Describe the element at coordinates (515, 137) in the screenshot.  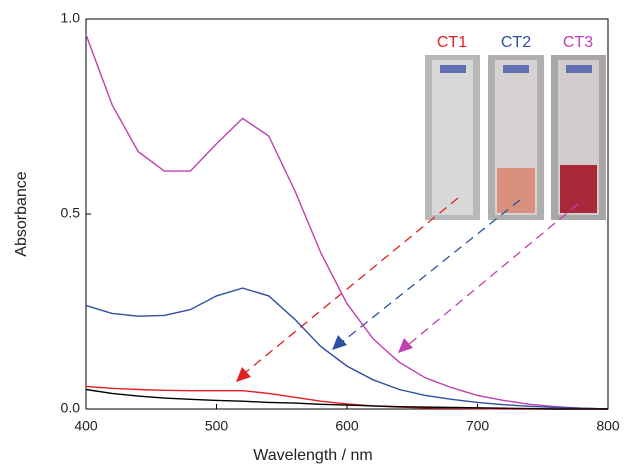
I see `inset-photo` at that location.